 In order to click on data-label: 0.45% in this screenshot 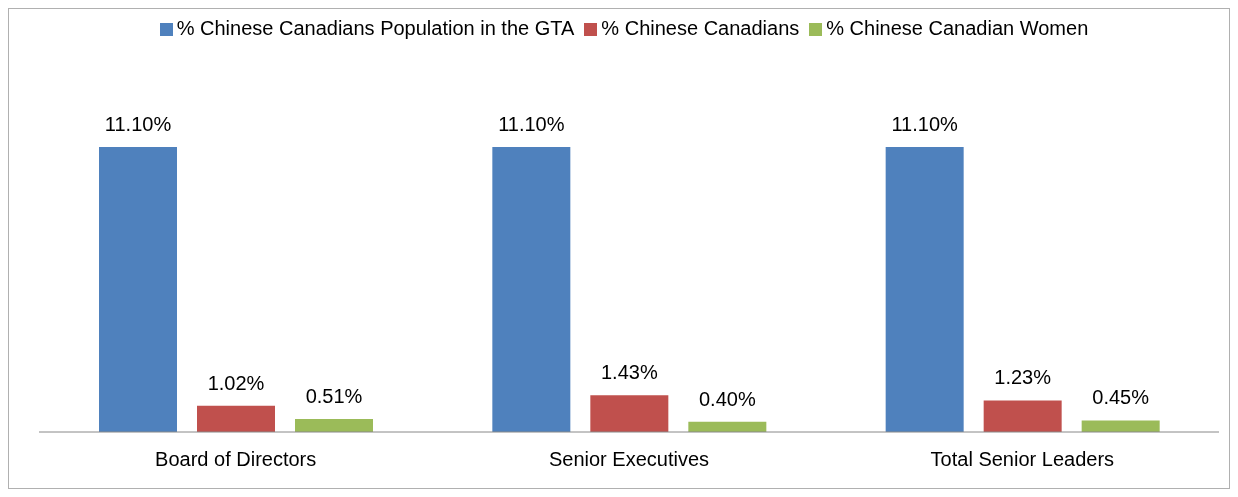, I will do `click(1121, 397)`.